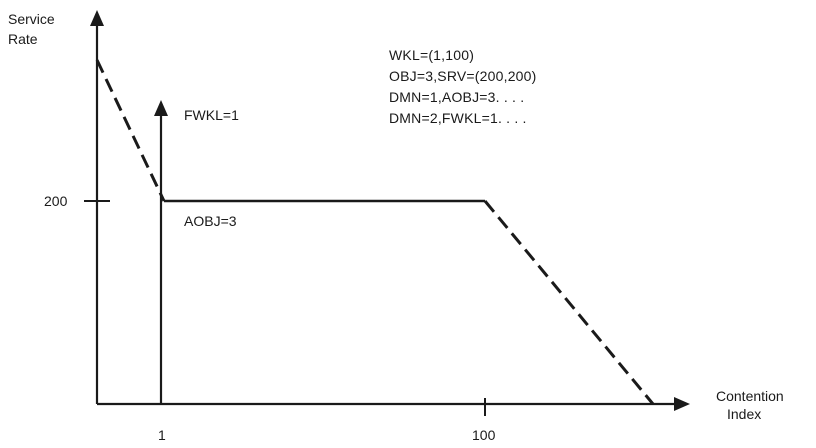  I want to click on note-line-1: WKL=(1,100), so click(431, 55).